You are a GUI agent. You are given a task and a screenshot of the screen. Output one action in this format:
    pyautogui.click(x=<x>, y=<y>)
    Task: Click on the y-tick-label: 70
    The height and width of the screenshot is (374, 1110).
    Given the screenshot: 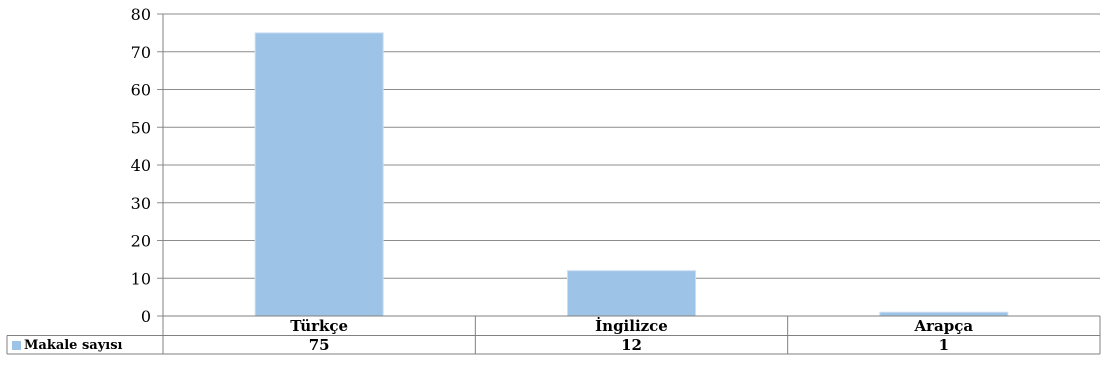 What is the action you would take?
    pyautogui.click(x=141, y=52)
    